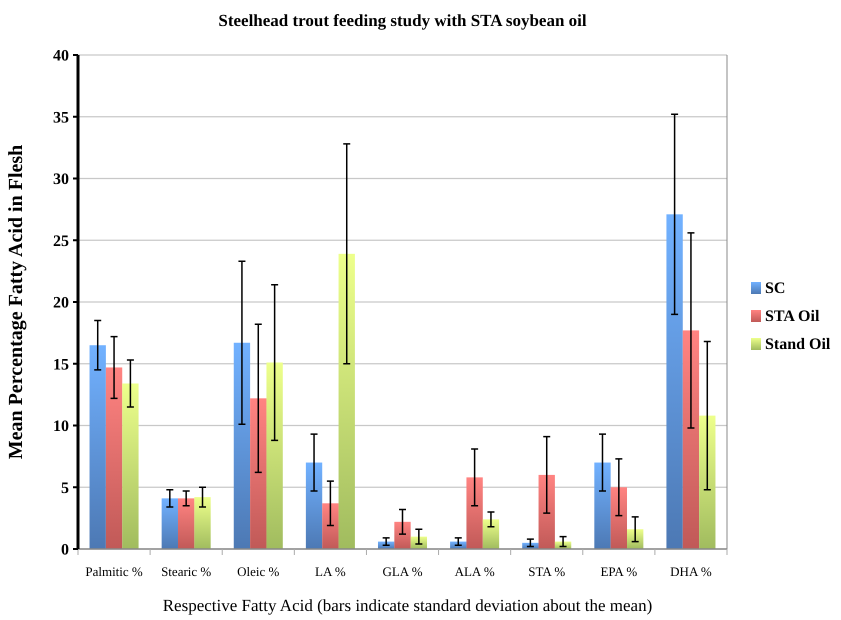 This screenshot has height=620, width=841. Describe the element at coordinates (61, 427) in the screenshot. I see `y-tick-label: 10` at that location.